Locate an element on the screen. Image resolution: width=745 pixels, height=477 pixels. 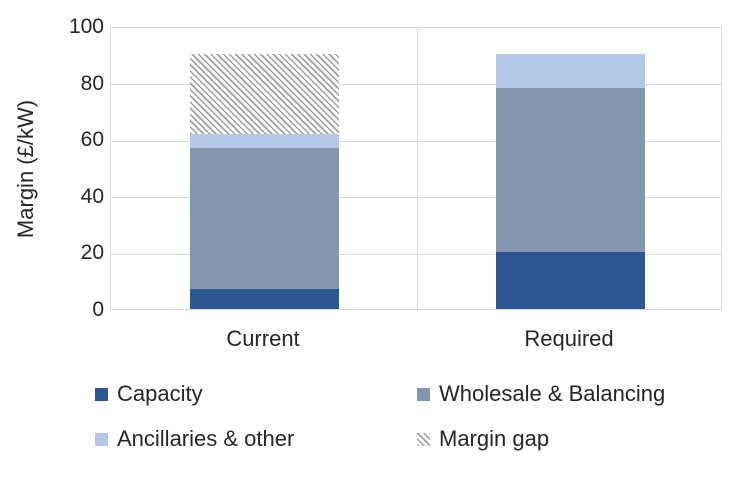
y-tick-label-100: 100 is located at coordinates (86, 26).